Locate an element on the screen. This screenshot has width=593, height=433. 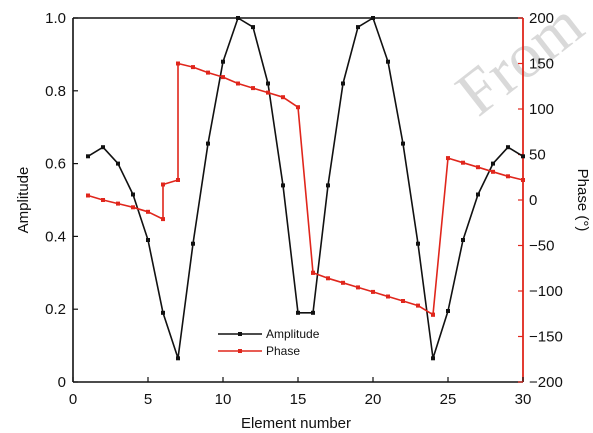
y2-tick-label: 150 is located at coordinates (541, 64).